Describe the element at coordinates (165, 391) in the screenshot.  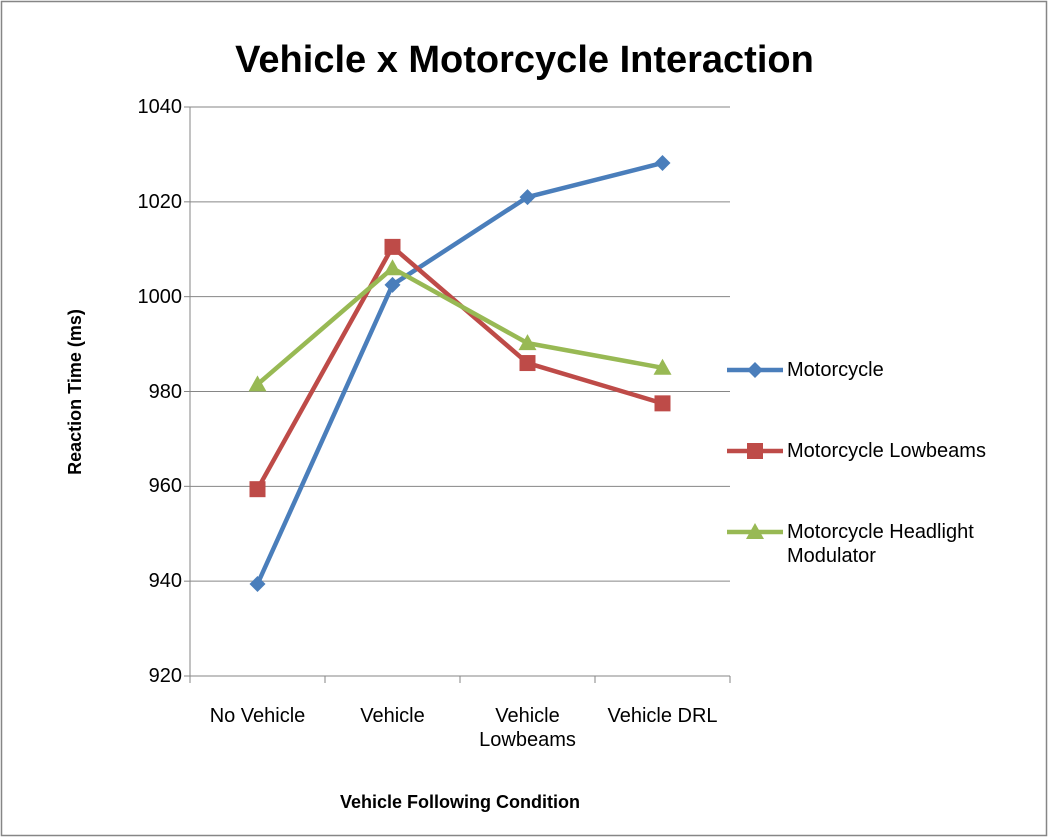
I see `y-tick-label: 980` at that location.